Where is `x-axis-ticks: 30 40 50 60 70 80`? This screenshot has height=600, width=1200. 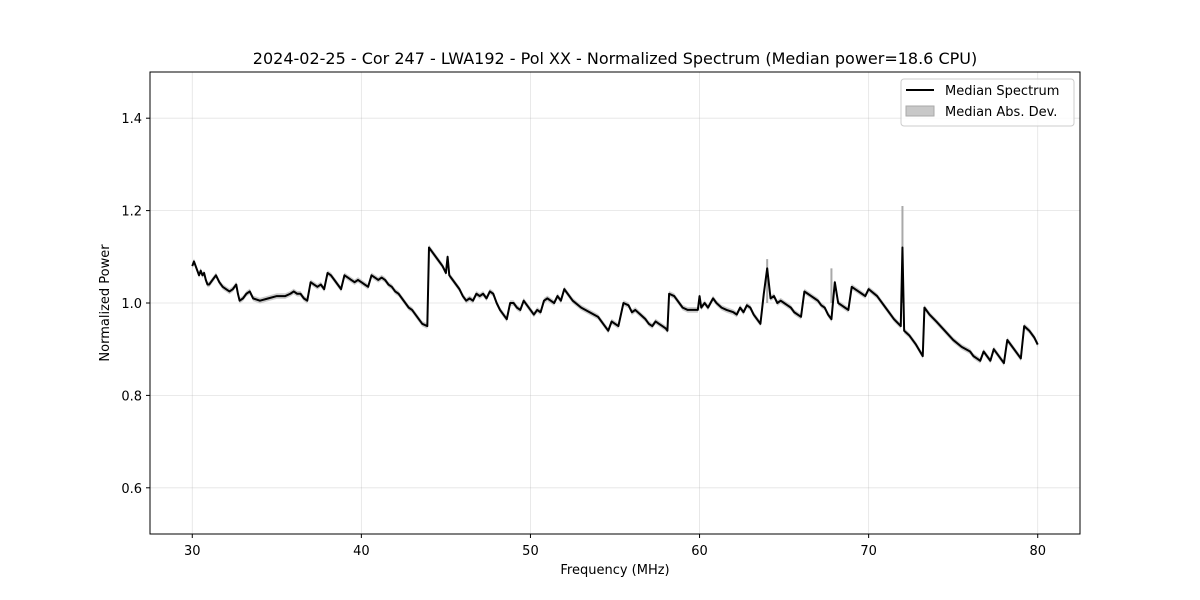
x-axis-ticks: 30 40 50 60 70 80 is located at coordinates (615, 546).